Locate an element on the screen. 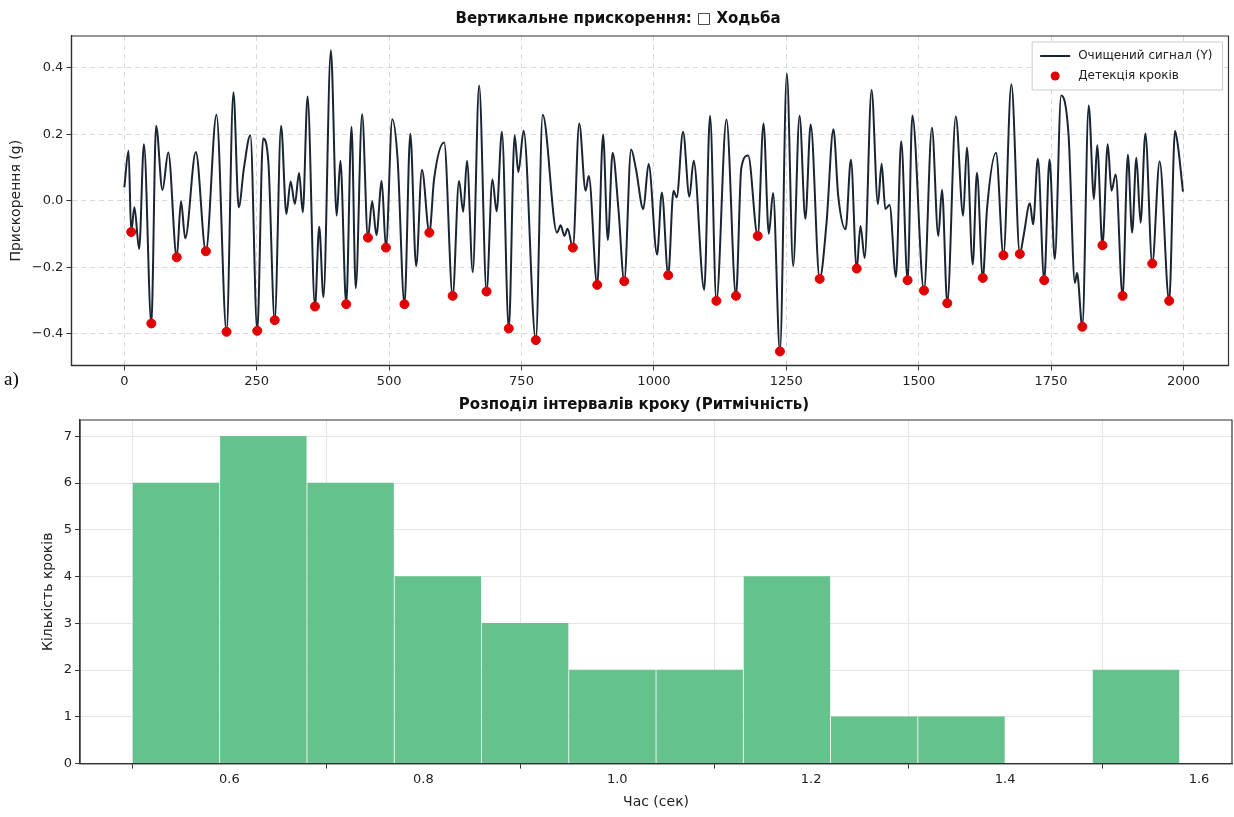 Image resolution: width=1234 pixels, height=817 pixels. x-tick-label: 1.4 is located at coordinates (1005, 778).